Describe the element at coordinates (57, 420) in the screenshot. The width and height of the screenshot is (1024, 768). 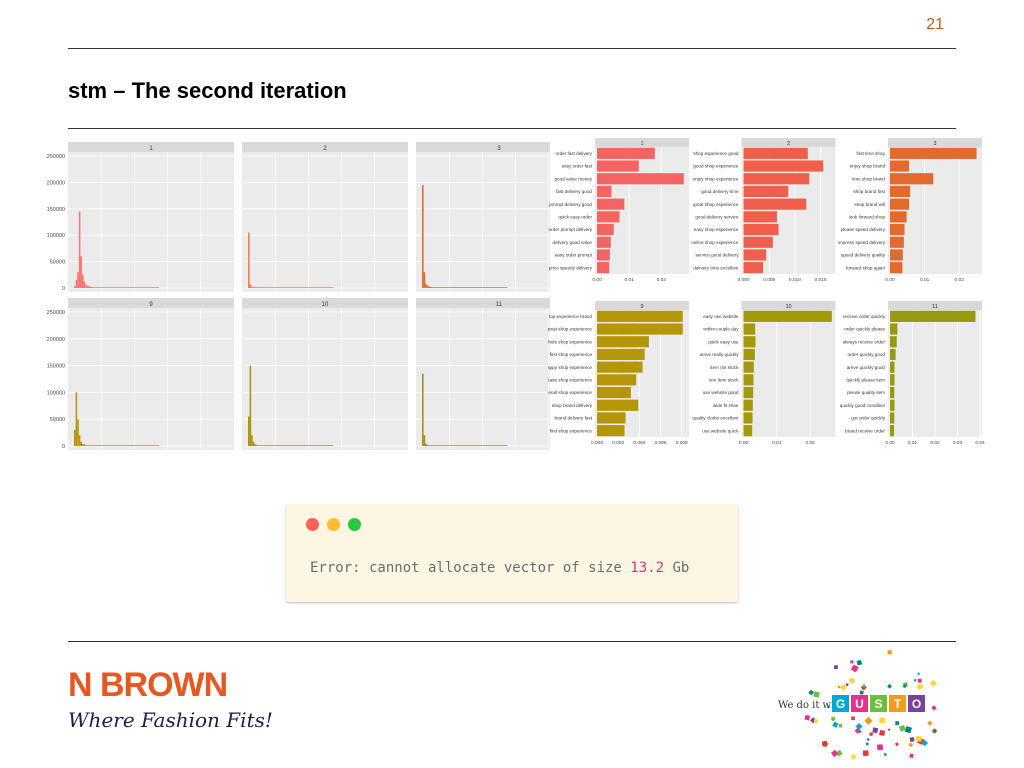
I see `y-tick-label: 50000` at that location.